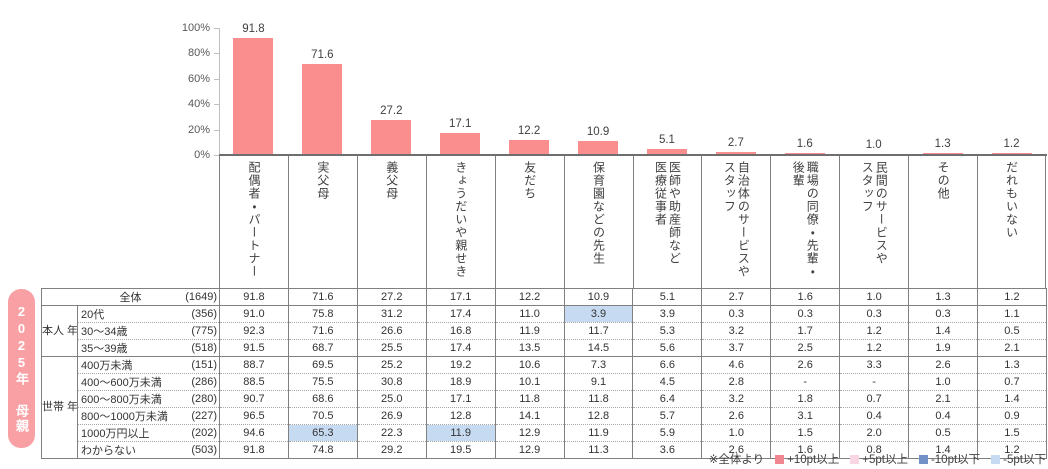  I want to click on value-cell: 75.5, so click(322, 382).